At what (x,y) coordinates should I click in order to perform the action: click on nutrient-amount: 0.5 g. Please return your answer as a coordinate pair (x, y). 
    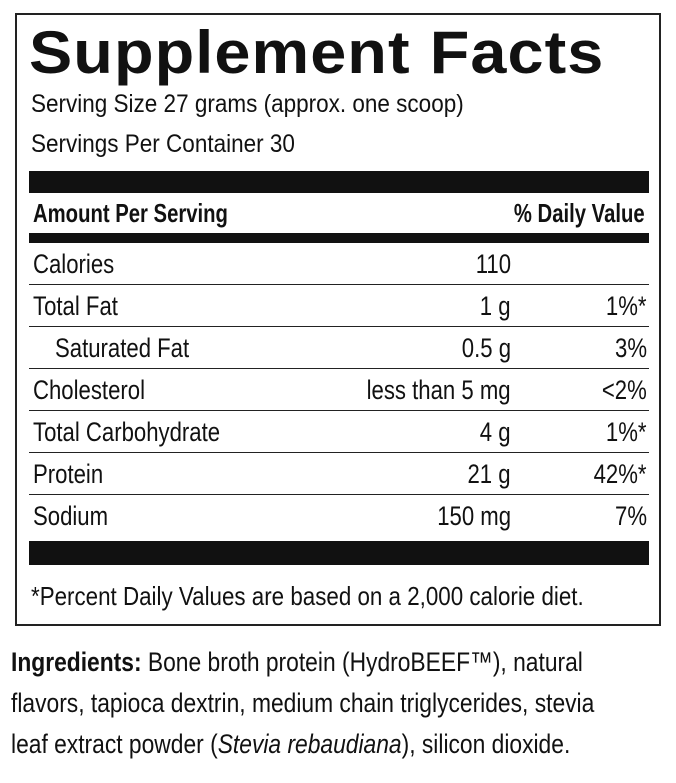
    Looking at the image, I should click on (486, 348).